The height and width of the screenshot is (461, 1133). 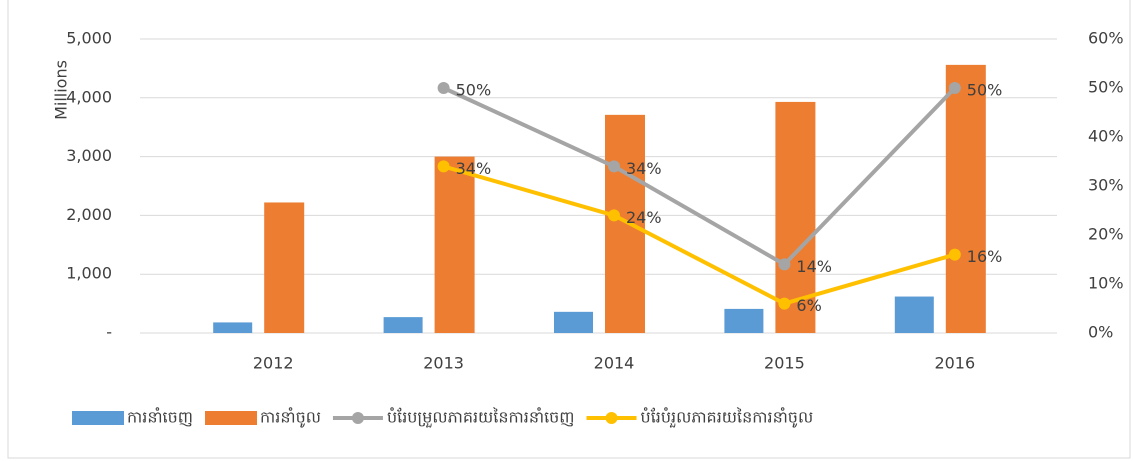 What do you see at coordinates (61, 90) in the screenshot?
I see `y-axis-label: Millions` at bounding box center [61, 90].